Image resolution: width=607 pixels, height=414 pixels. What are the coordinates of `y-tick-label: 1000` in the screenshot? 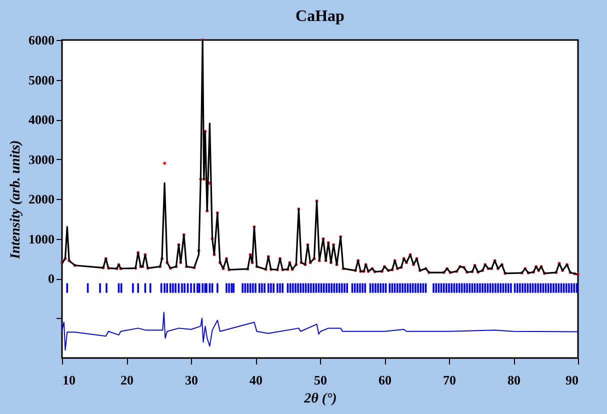 It's located at (41, 238).